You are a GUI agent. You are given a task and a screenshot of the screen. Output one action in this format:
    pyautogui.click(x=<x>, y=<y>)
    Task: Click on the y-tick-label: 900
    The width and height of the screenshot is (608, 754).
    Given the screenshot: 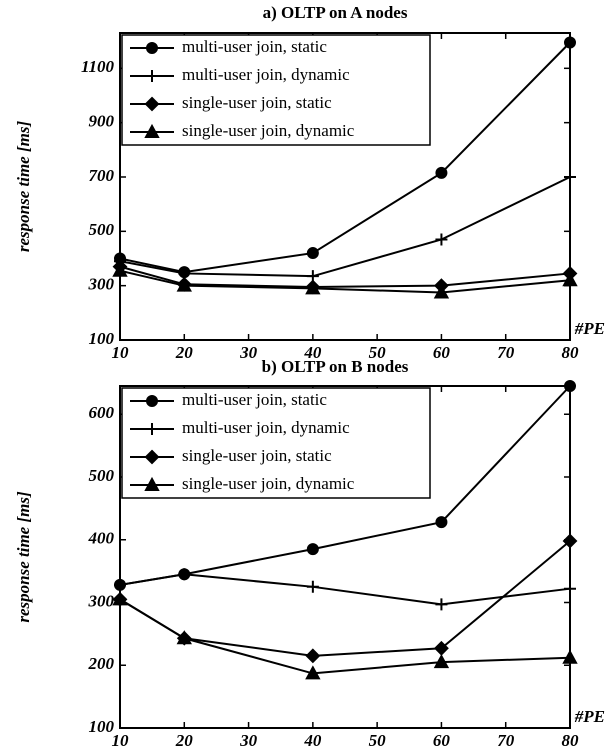 What is the action you would take?
    pyautogui.click(x=102, y=121)
    